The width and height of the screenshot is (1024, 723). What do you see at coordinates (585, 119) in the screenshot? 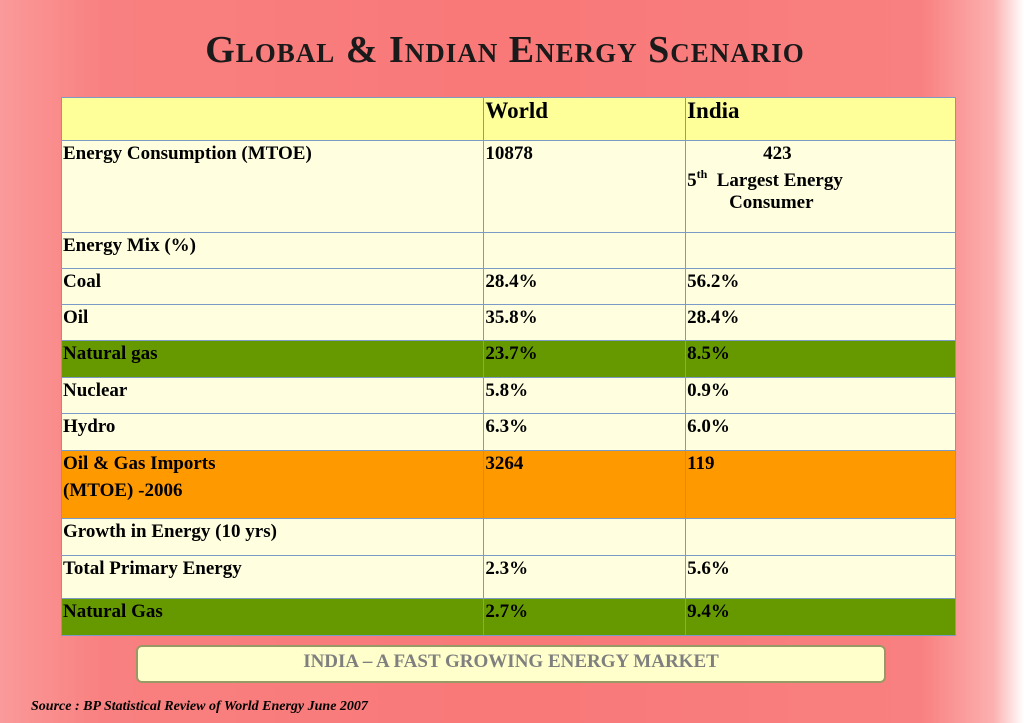
I see `header-cell-world: World` at bounding box center [585, 119].